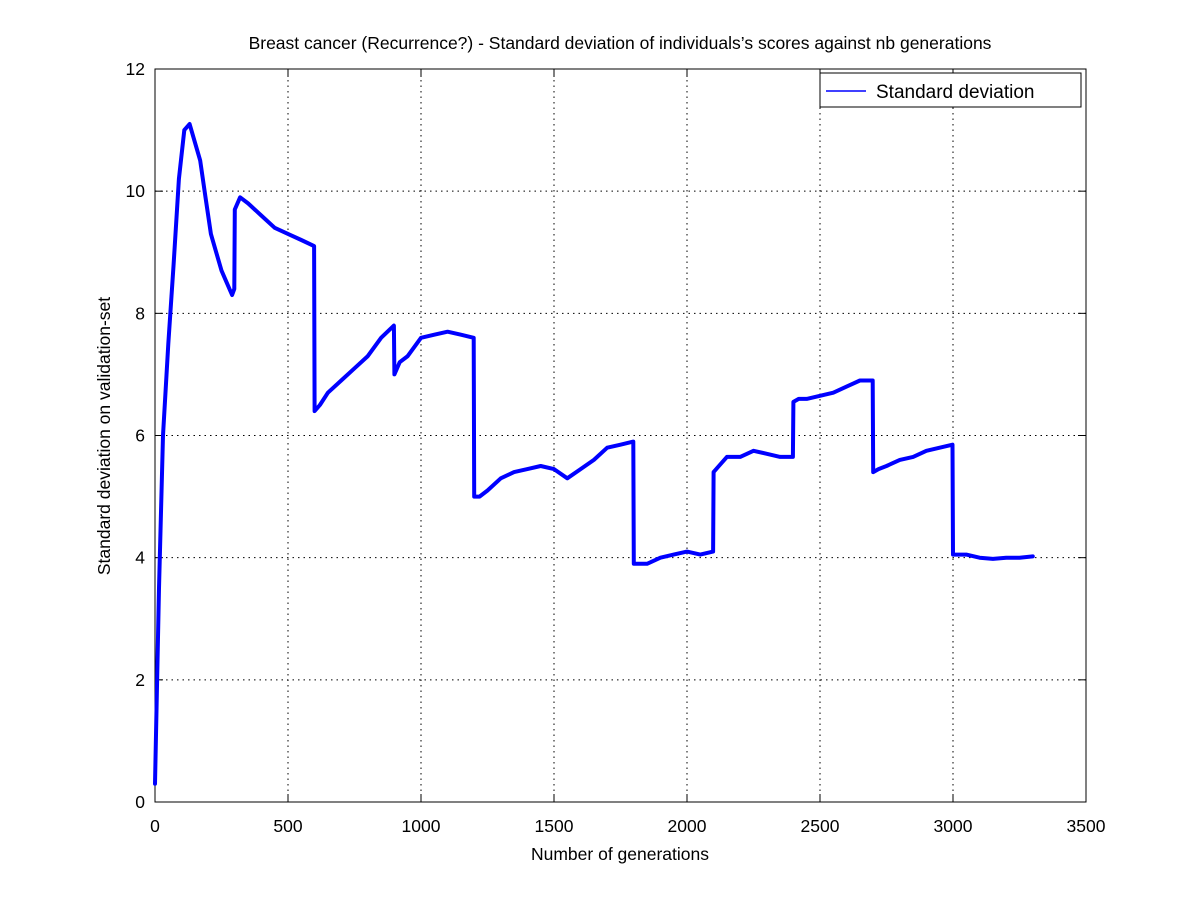 The height and width of the screenshot is (900, 1200). What do you see at coordinates (140, 558) in the screenshot?
I see `y-tick-label: 4` at bounding box center [140, 558].